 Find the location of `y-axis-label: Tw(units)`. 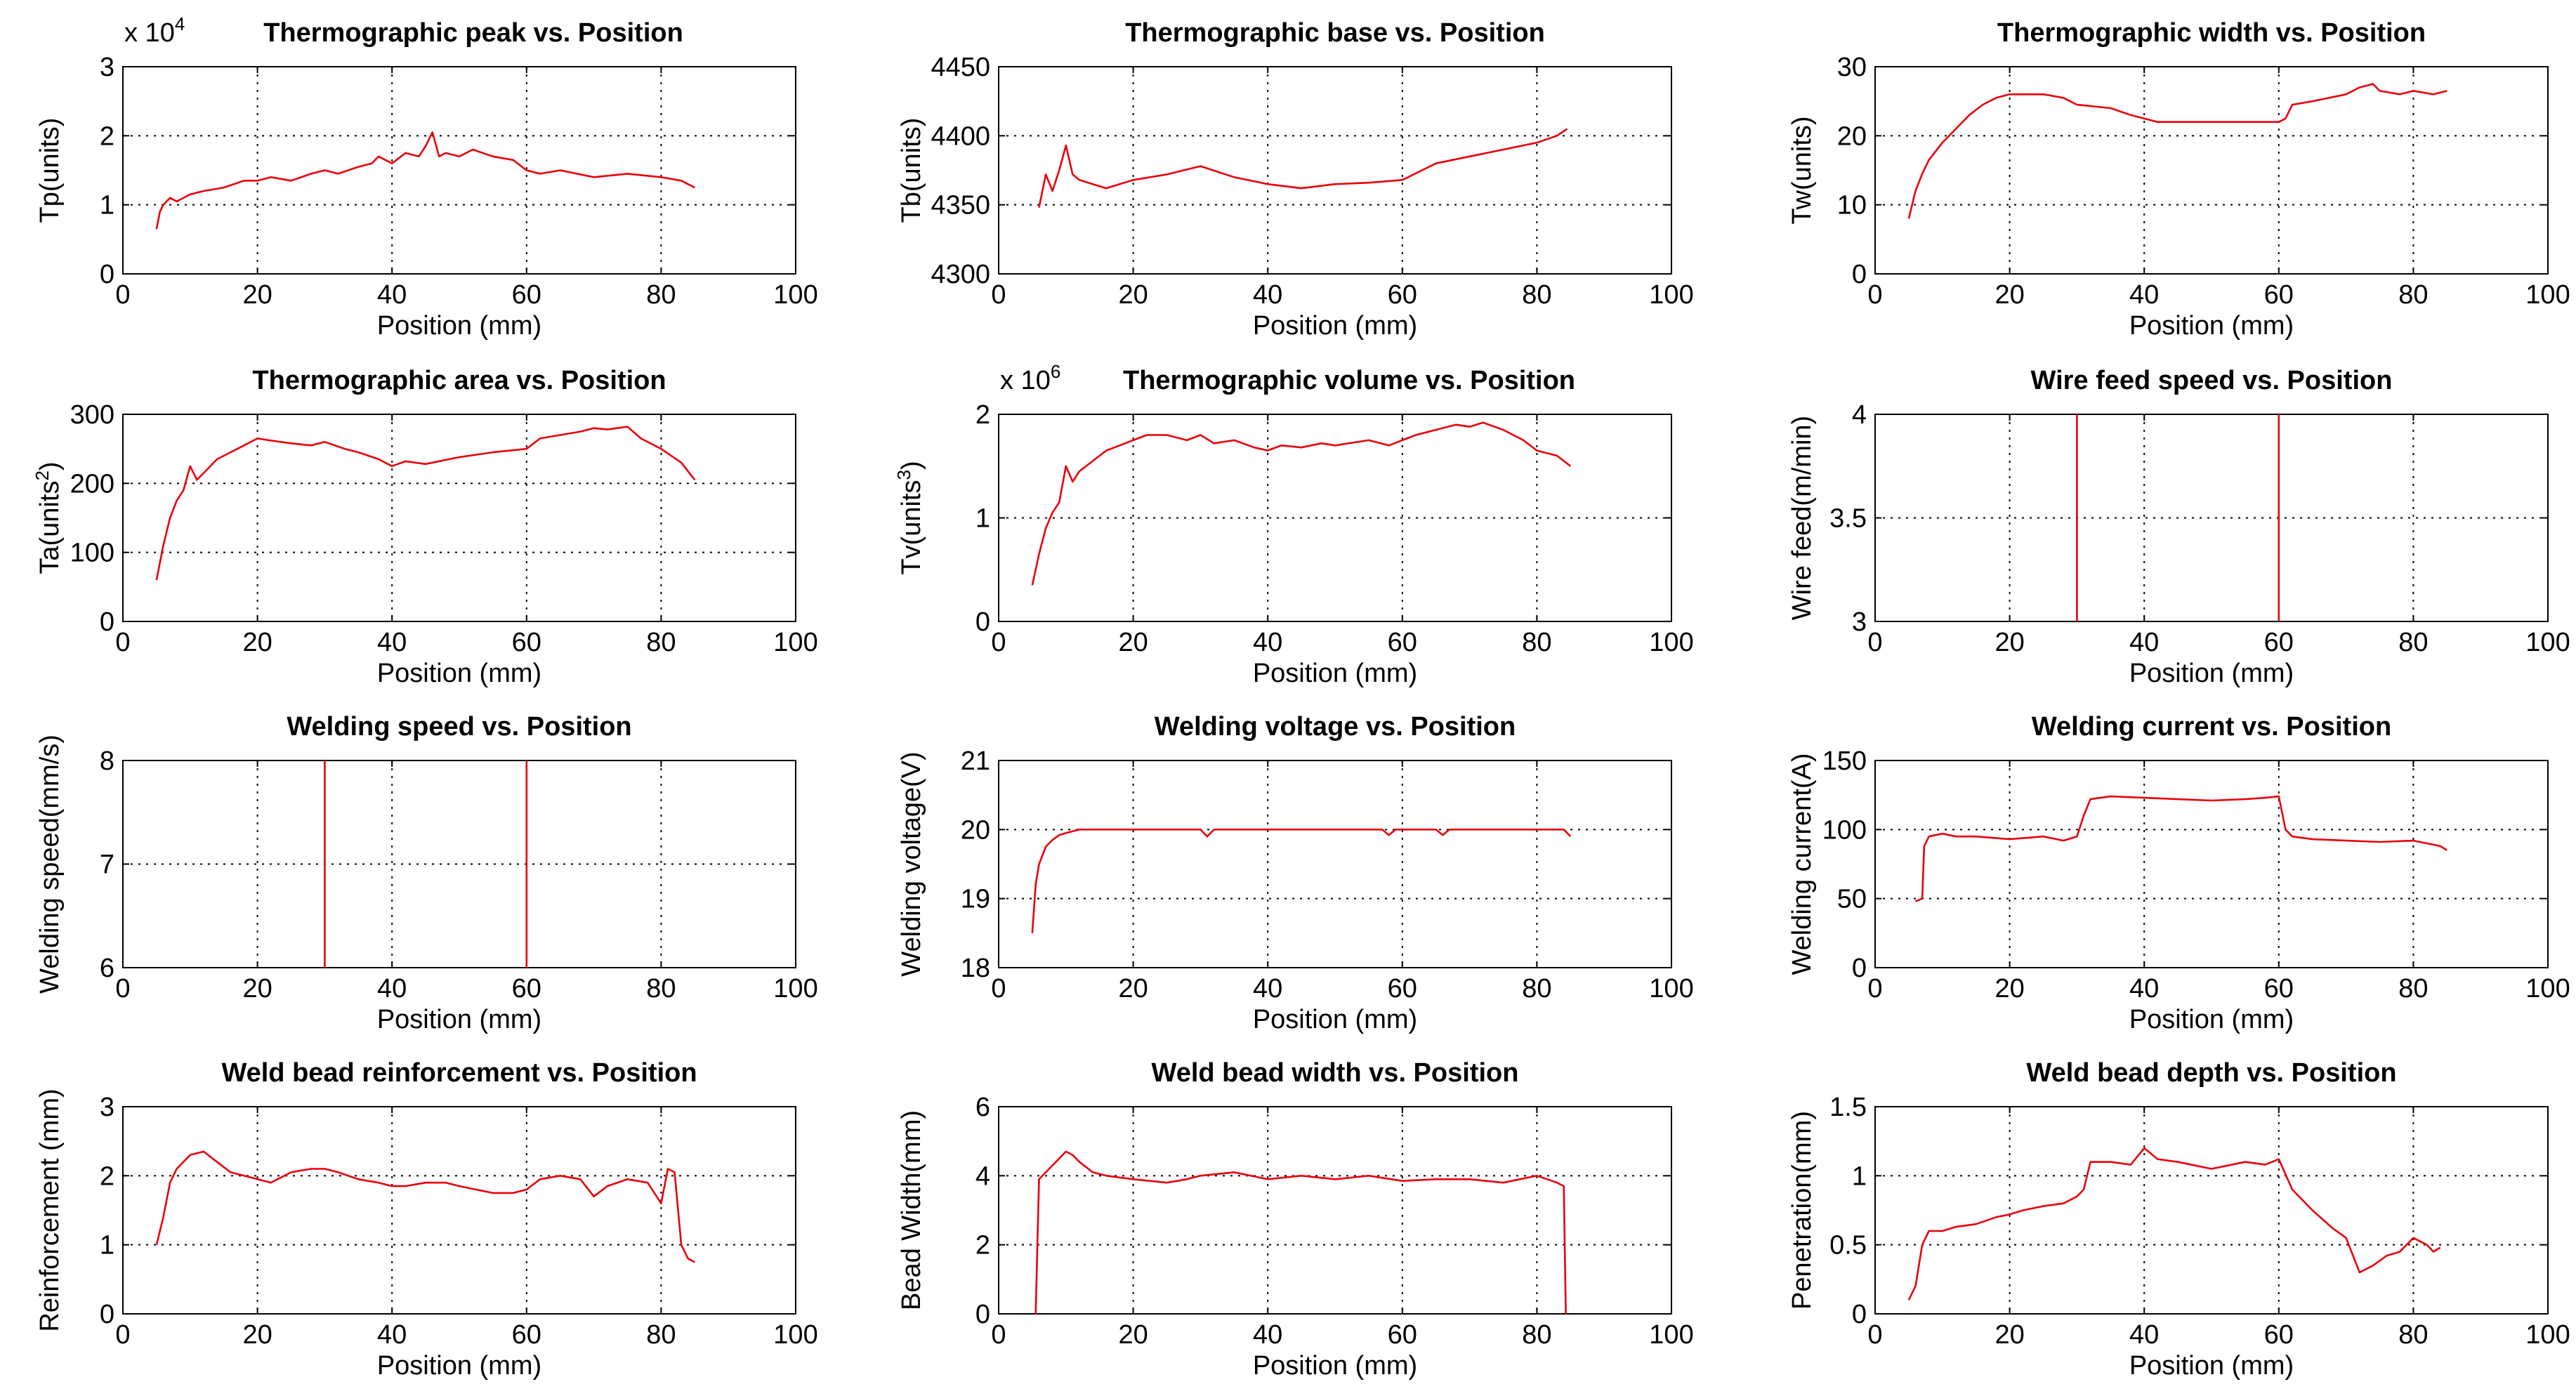

y-axis-label: Tw(units) is located at coordinates (1802, 170).